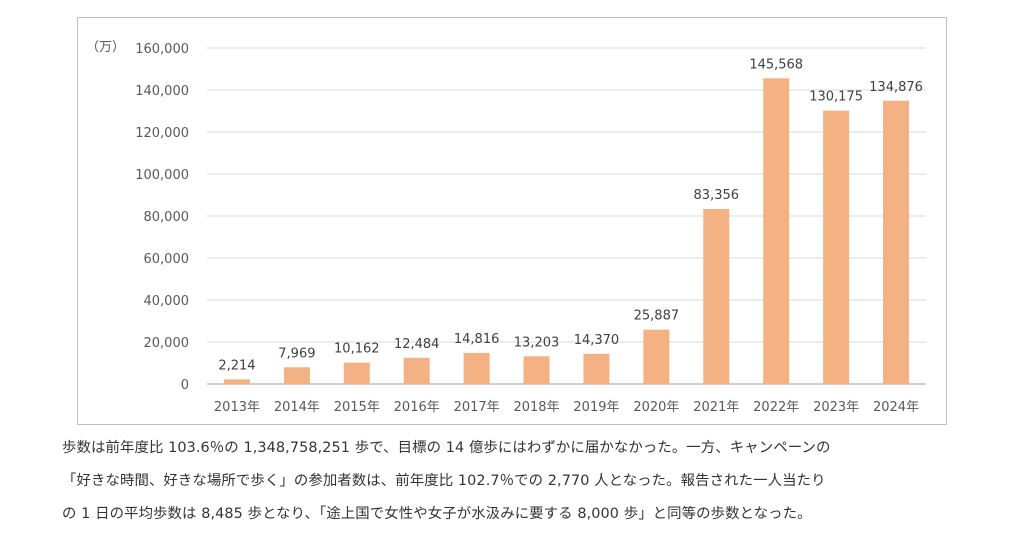 Image resolution: width=1024 pixels, height=552 pixels. I want to click on x-tick-label: 2014年, so click(297, 407).